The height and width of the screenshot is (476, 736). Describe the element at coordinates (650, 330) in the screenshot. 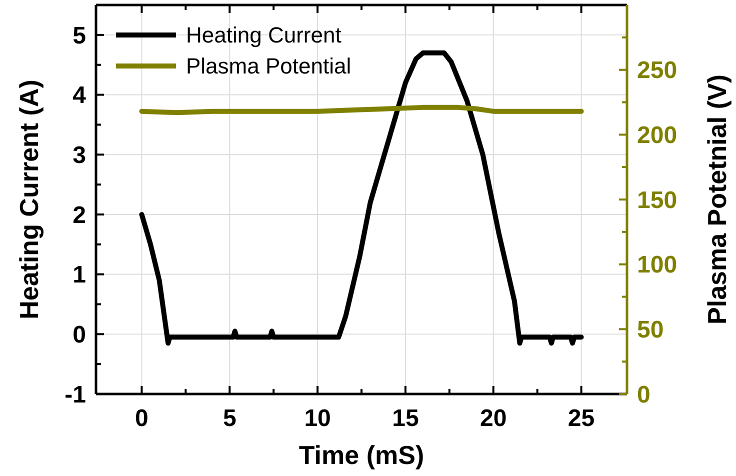

I see `y2-tick-label: 50` at that location.